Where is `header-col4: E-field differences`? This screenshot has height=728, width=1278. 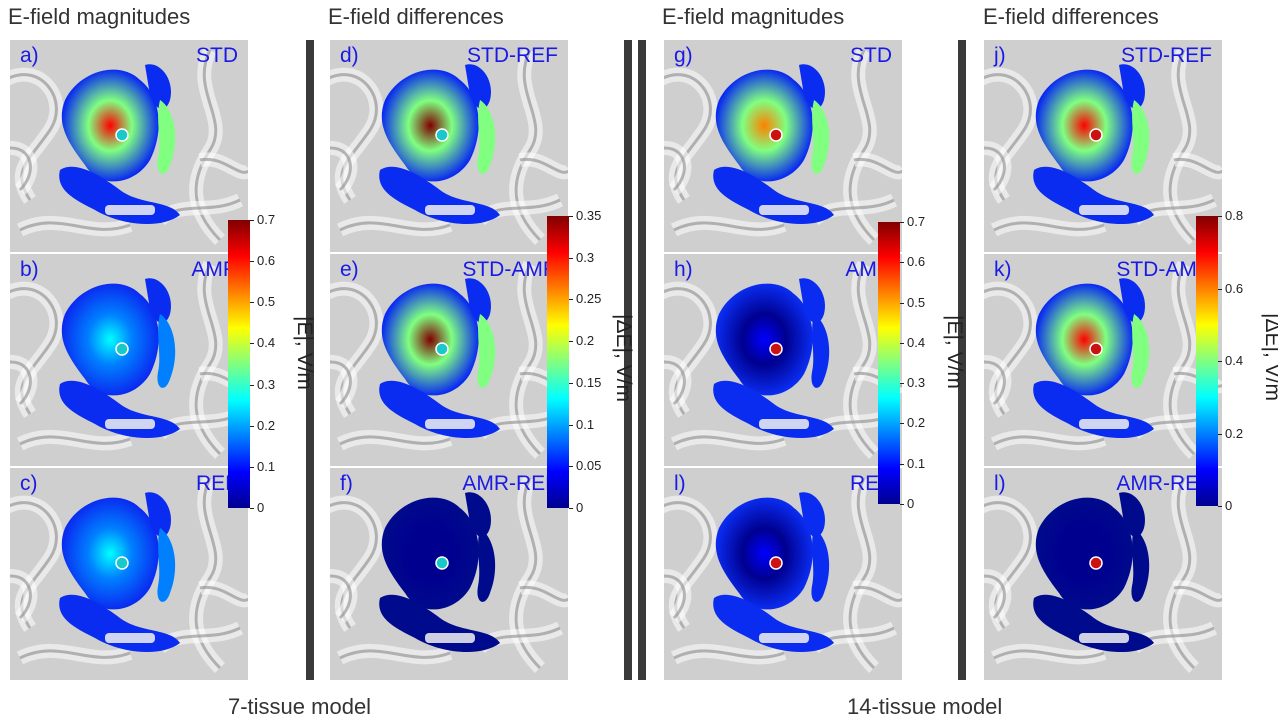
header-col4: E-field differences is located at coordinates (1071, 16).